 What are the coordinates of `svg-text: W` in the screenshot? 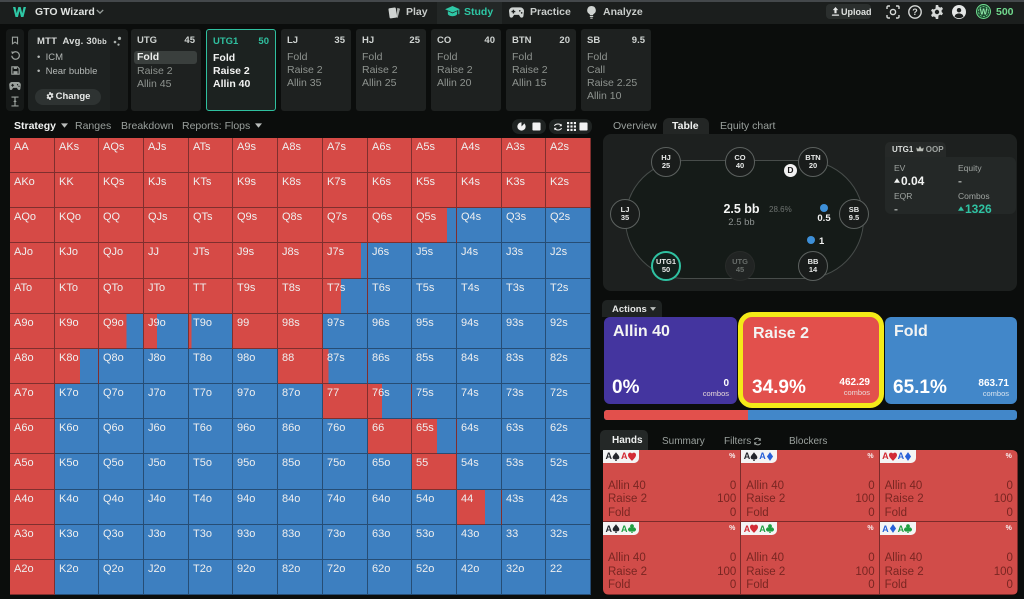 It's located at (984, 12).